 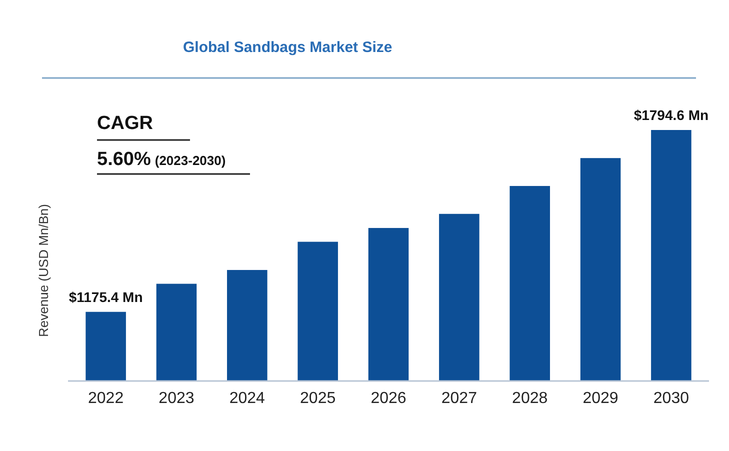 What do you see at coordinates (600, 398) in the screenshot?
I see `x-tick-label: 2029` at bounding box center [600, 398].